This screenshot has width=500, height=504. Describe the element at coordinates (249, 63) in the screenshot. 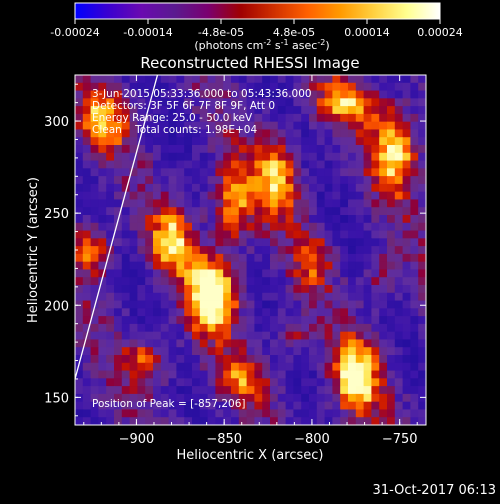

I see `chart-title: Reconstructed RHESSI Image` at that location.